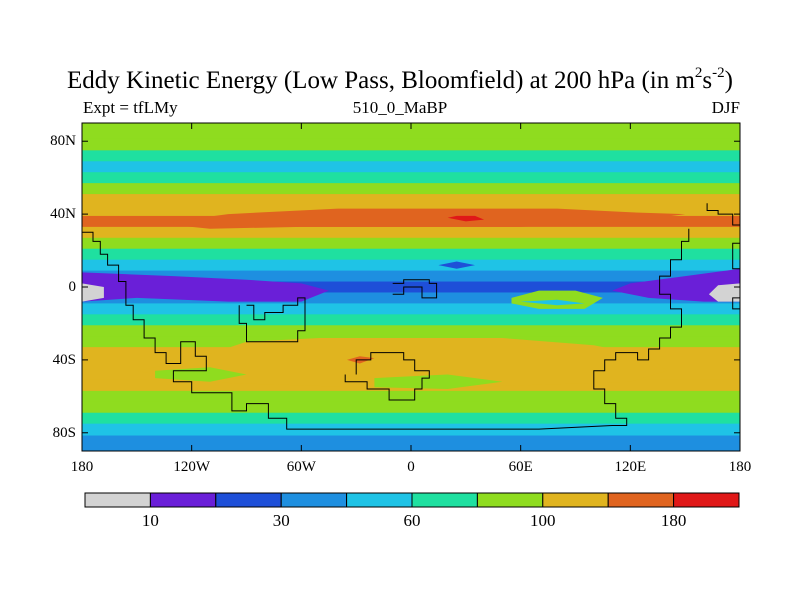 The width and height of the screenshot is (800, 600). What do you see at coordinates (674, 520) in the screenshot?
I see `colorbar-label: 180` at bounding box center [674, 520].